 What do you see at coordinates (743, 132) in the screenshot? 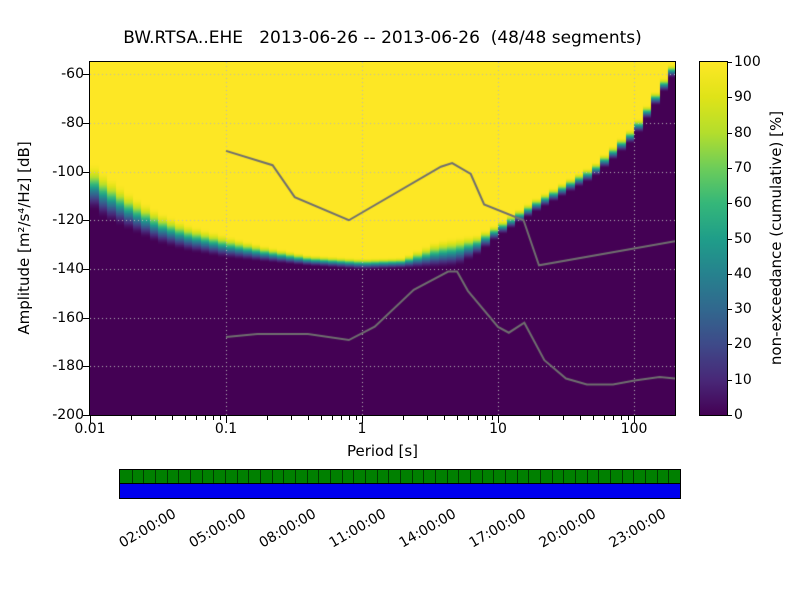
I see `colorbar-tick-label: 80` at bounding box center [743, 132].